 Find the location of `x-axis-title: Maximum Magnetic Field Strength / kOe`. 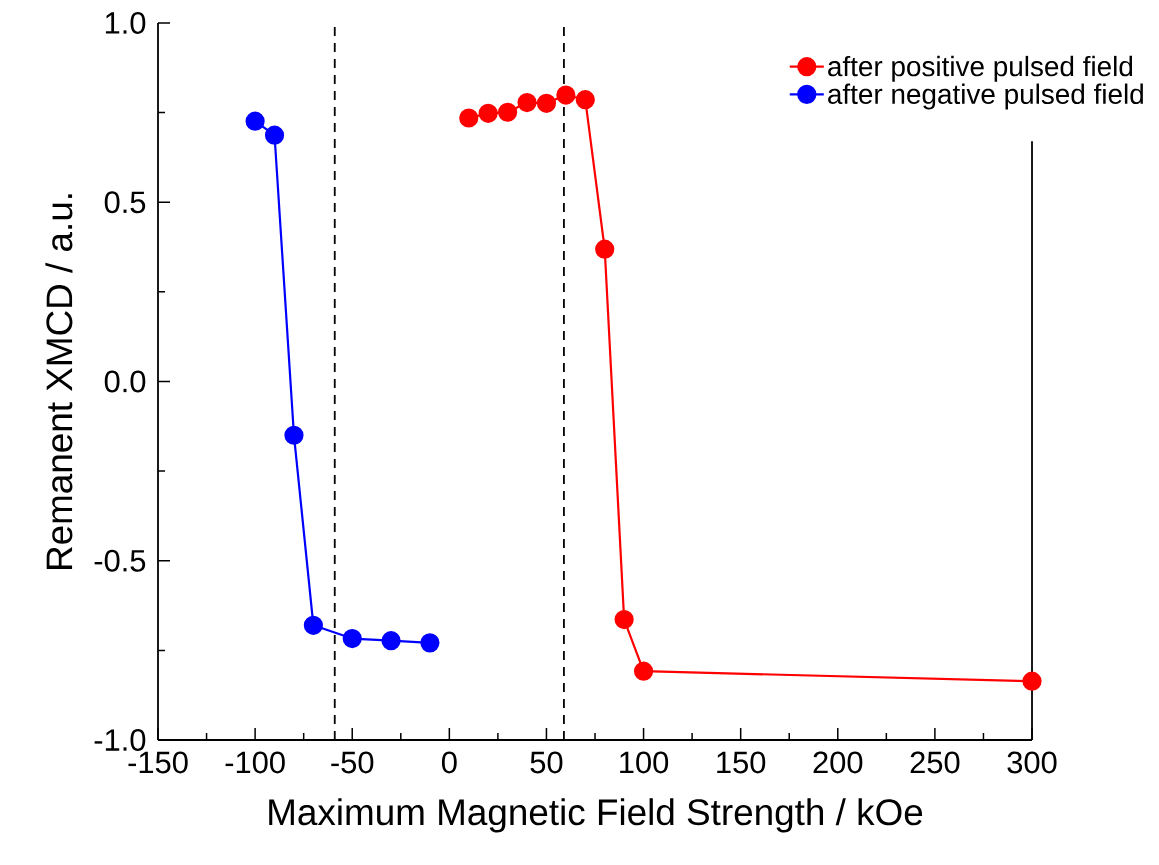

x-axis-title: Maximum Magnetic Field Strength / kOe is located at coordinates (596, 815).